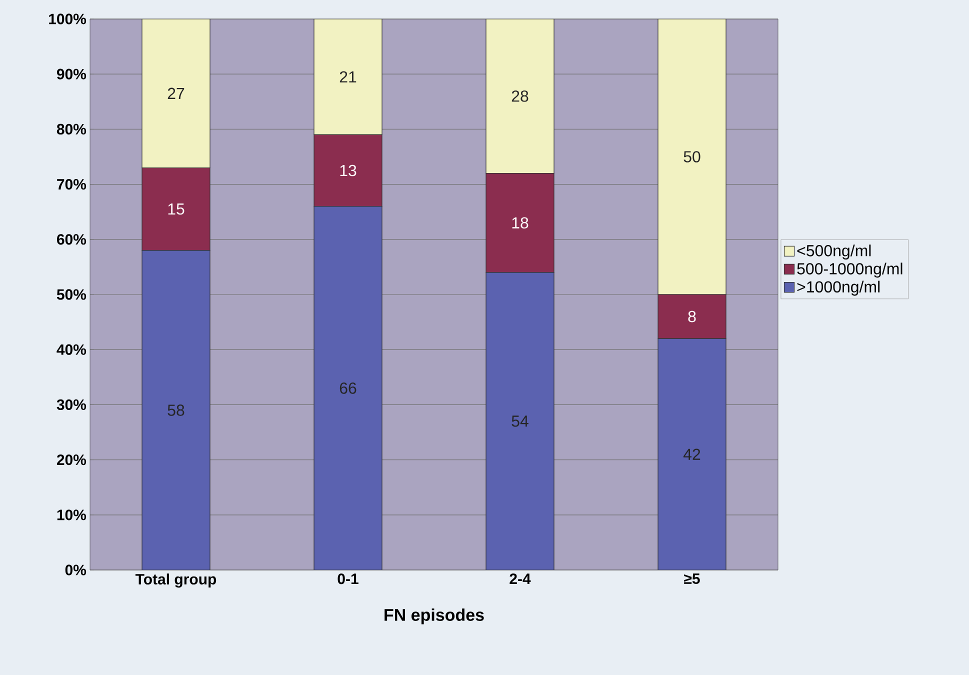 The image size is (969, 675). Describe the element at coordinates (348, 170) in the screenshot. I see `data-label: 13` at that location.